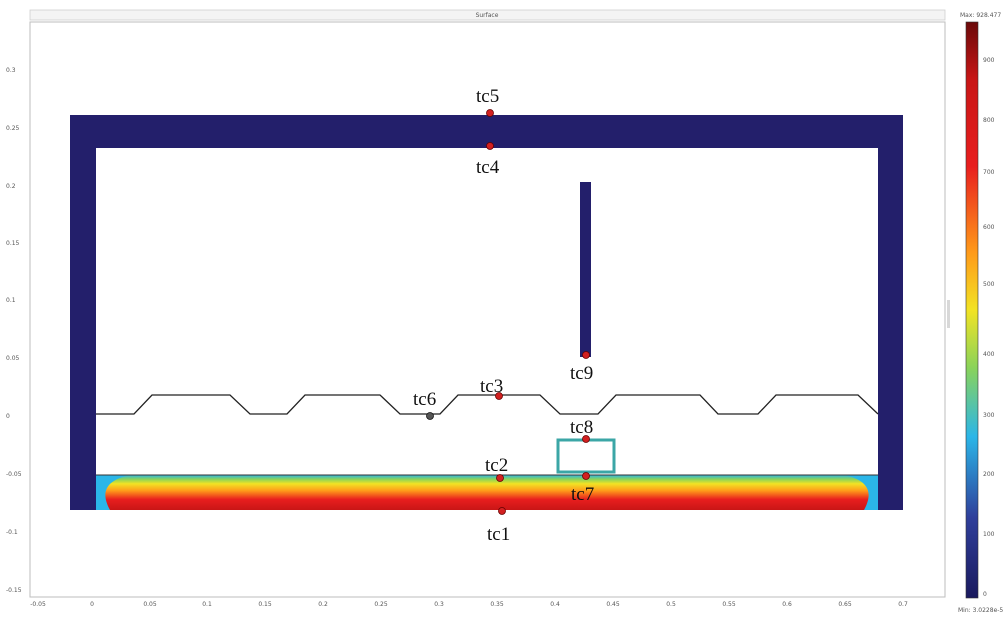  Describe the element at coordinates (424, 399) in the screenshot. I see `tc6-label: tc6` at that location.